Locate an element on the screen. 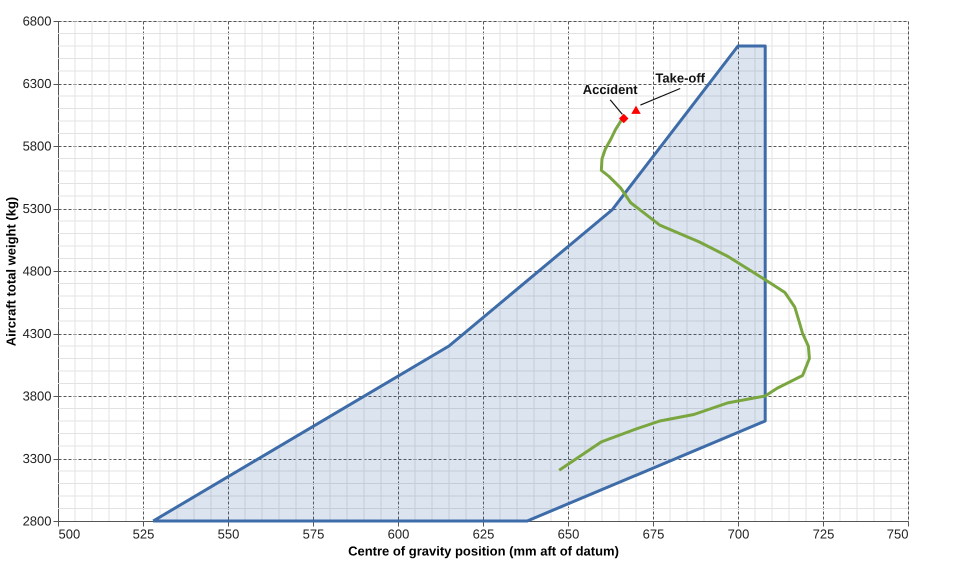 Image resolution: width=966 pixels, height=585 pixels. x-tick-label: 650 is located at coordinates (569, 534).